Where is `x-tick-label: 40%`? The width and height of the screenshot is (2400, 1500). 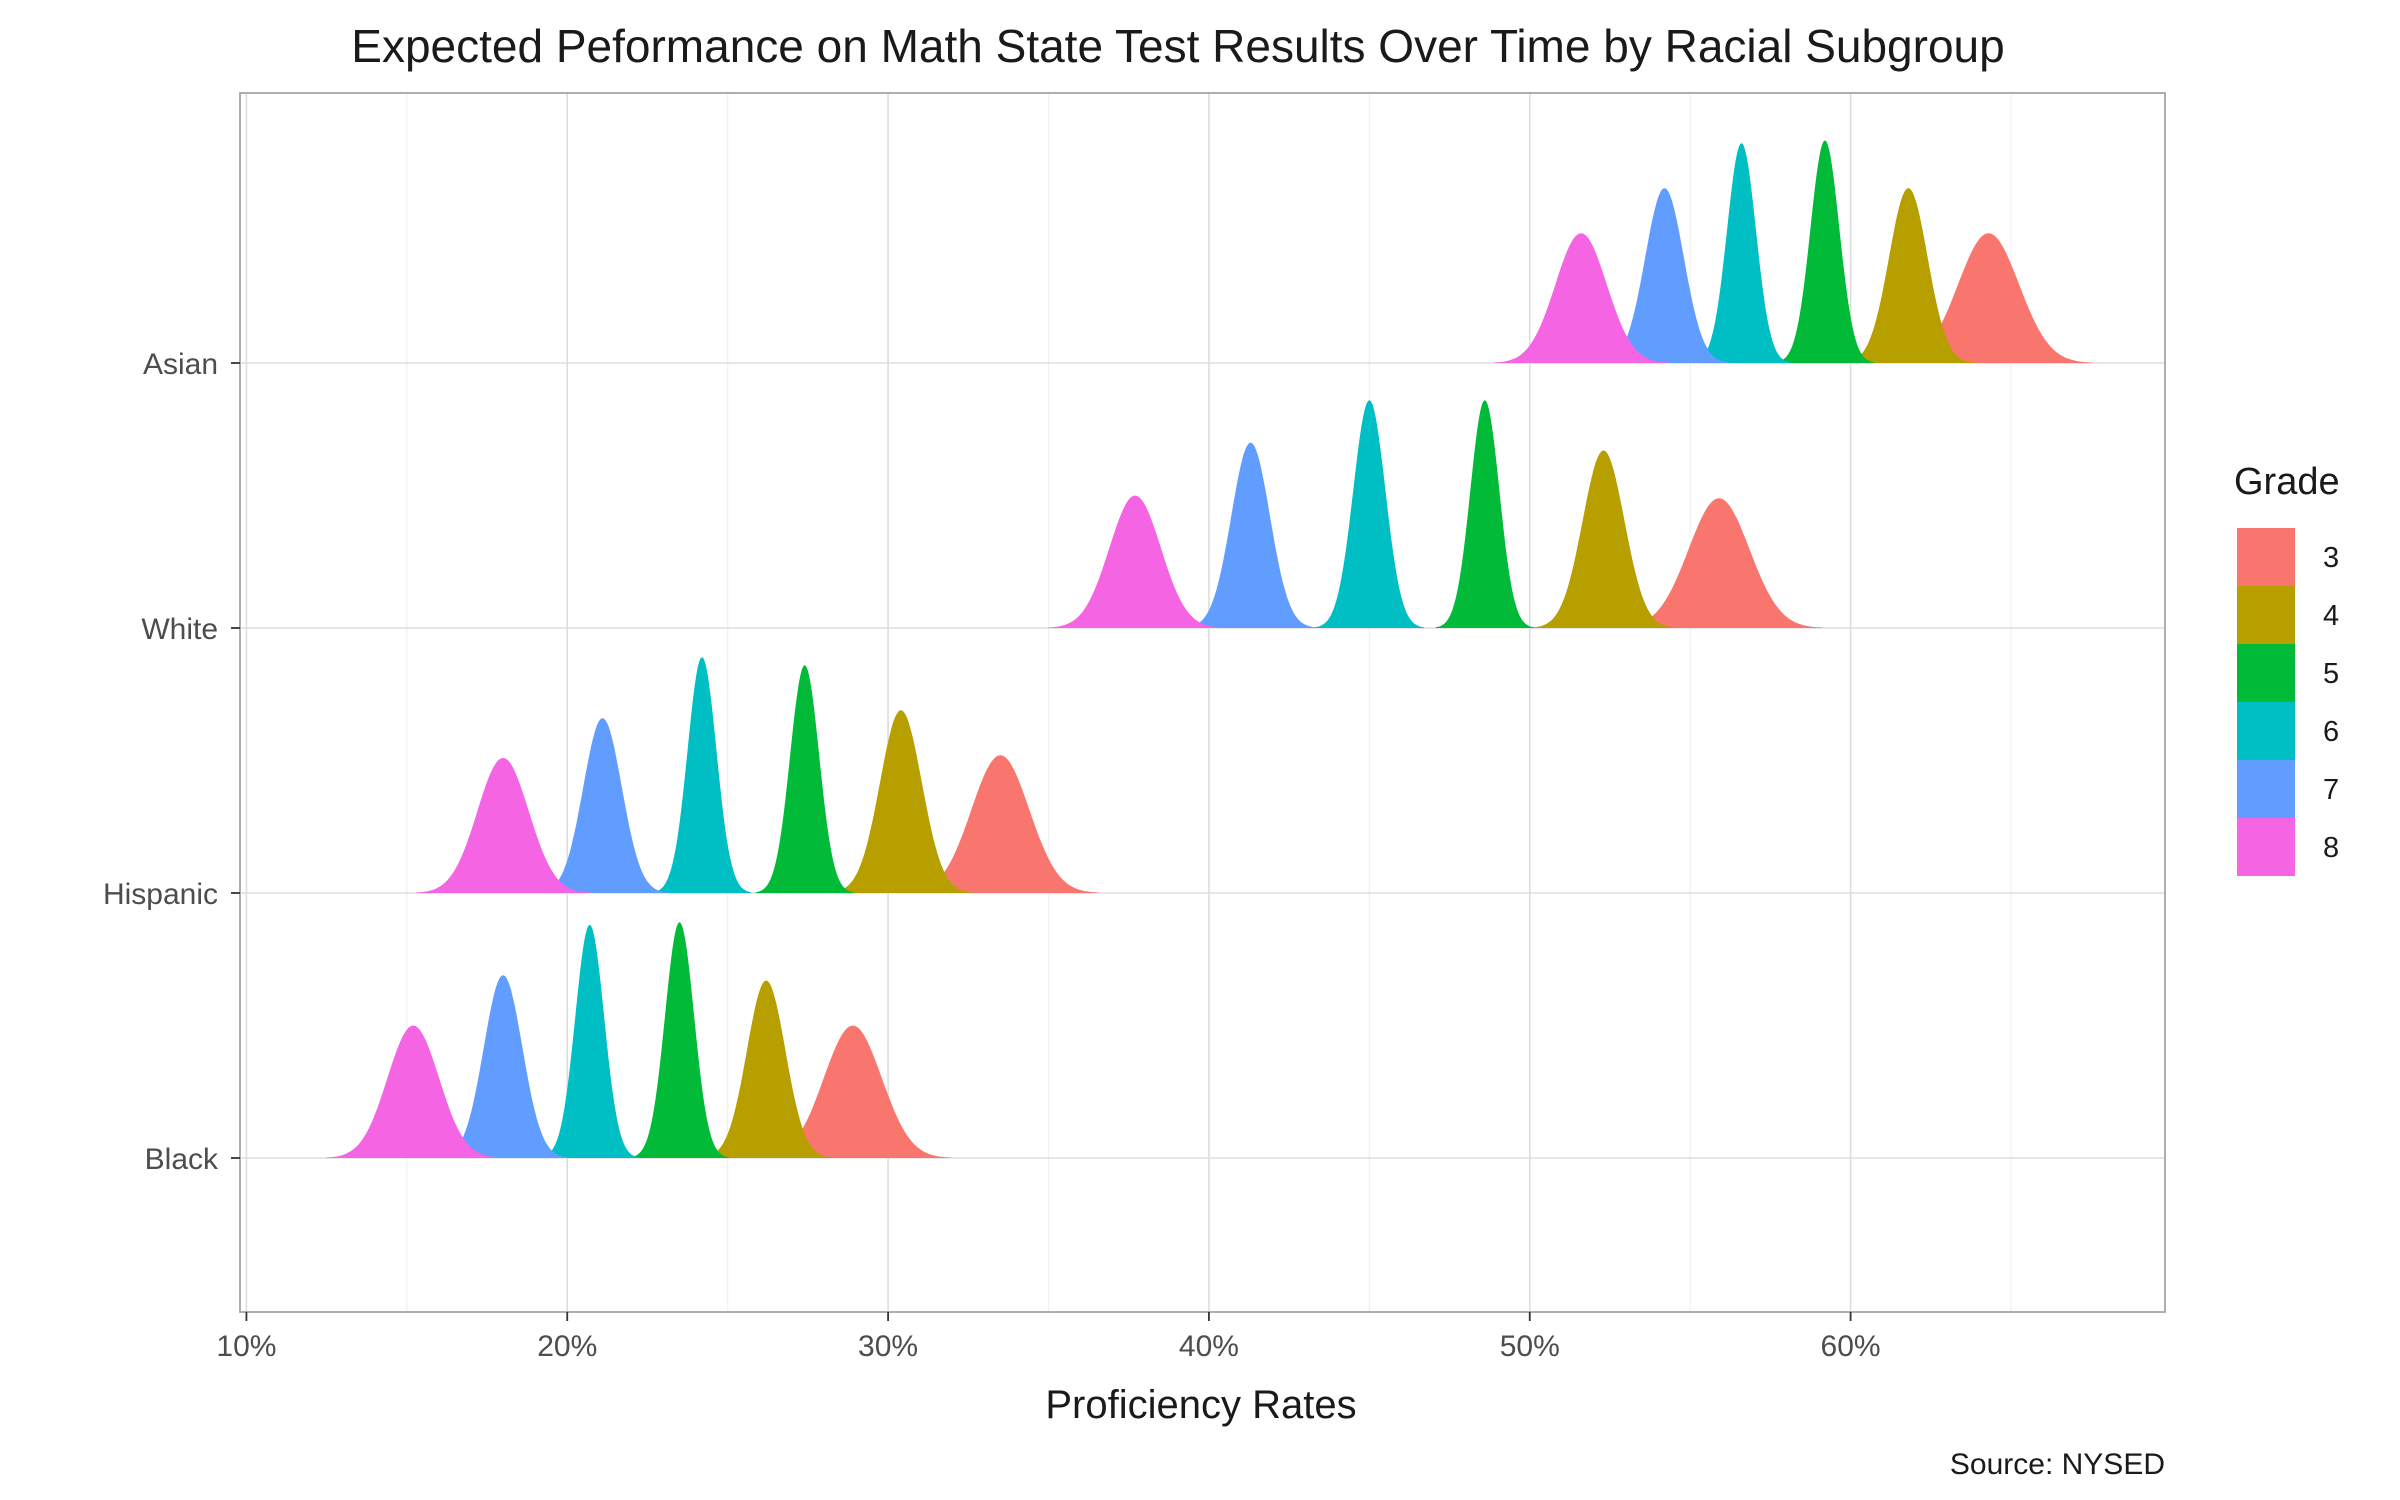 x-tick-label: 40% is located at coordinates (1209, 1346).